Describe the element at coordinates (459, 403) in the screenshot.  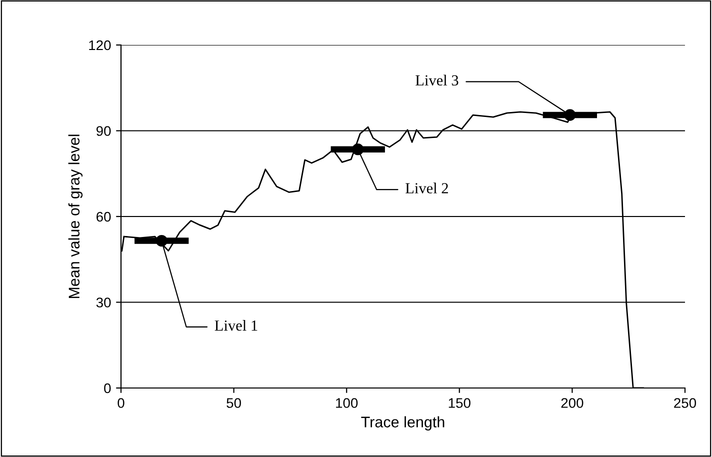
I see `x-tick-label: 150` at that location.